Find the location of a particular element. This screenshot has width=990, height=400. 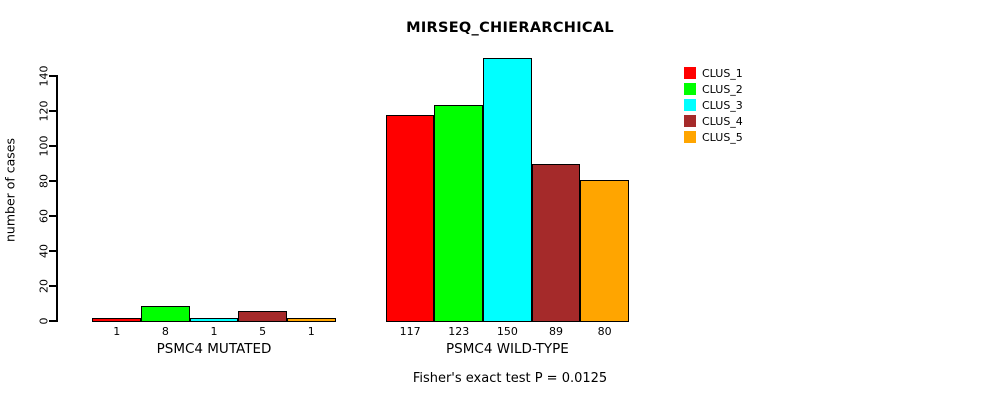

y-axis-tick-label: 20 is located at coordinates (44, 286).